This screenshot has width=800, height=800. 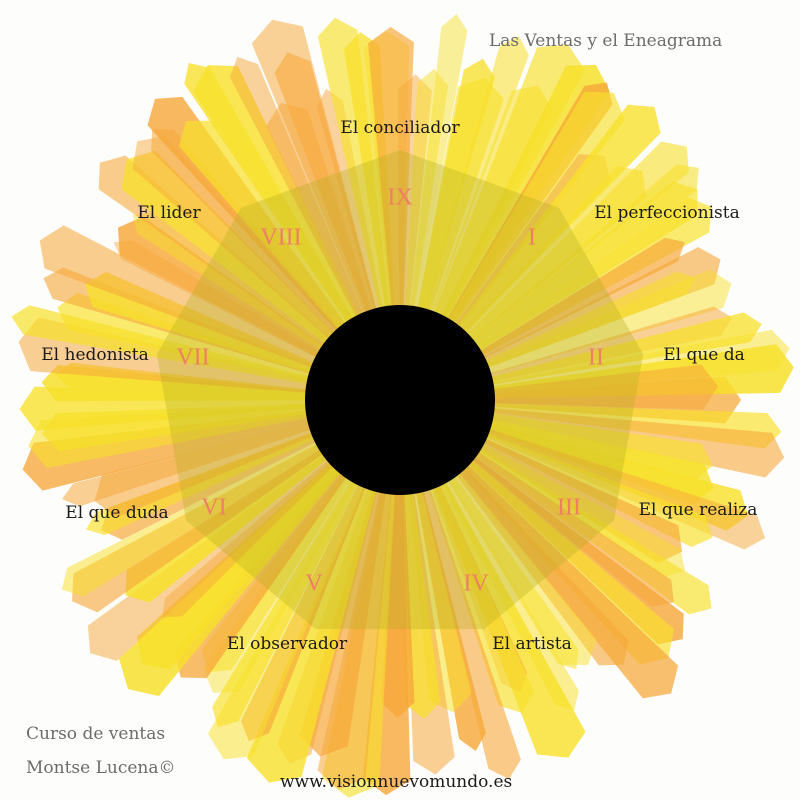 I want to click on numeral-8: VIII, so click(x=281, y=237).